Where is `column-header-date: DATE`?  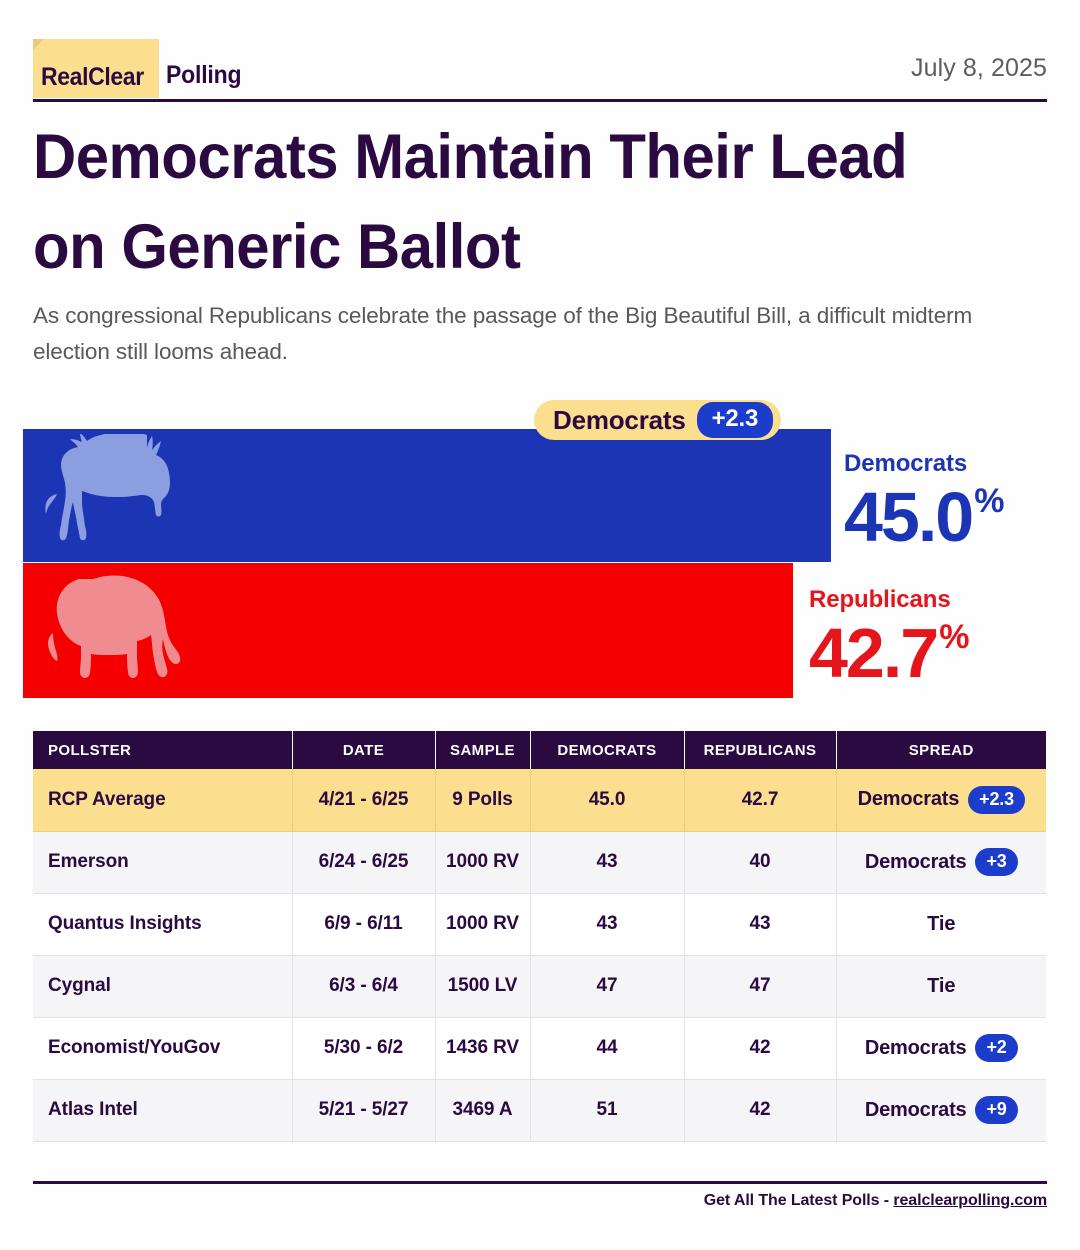 column-header-date: DATE is located at coordinates (364, 750).